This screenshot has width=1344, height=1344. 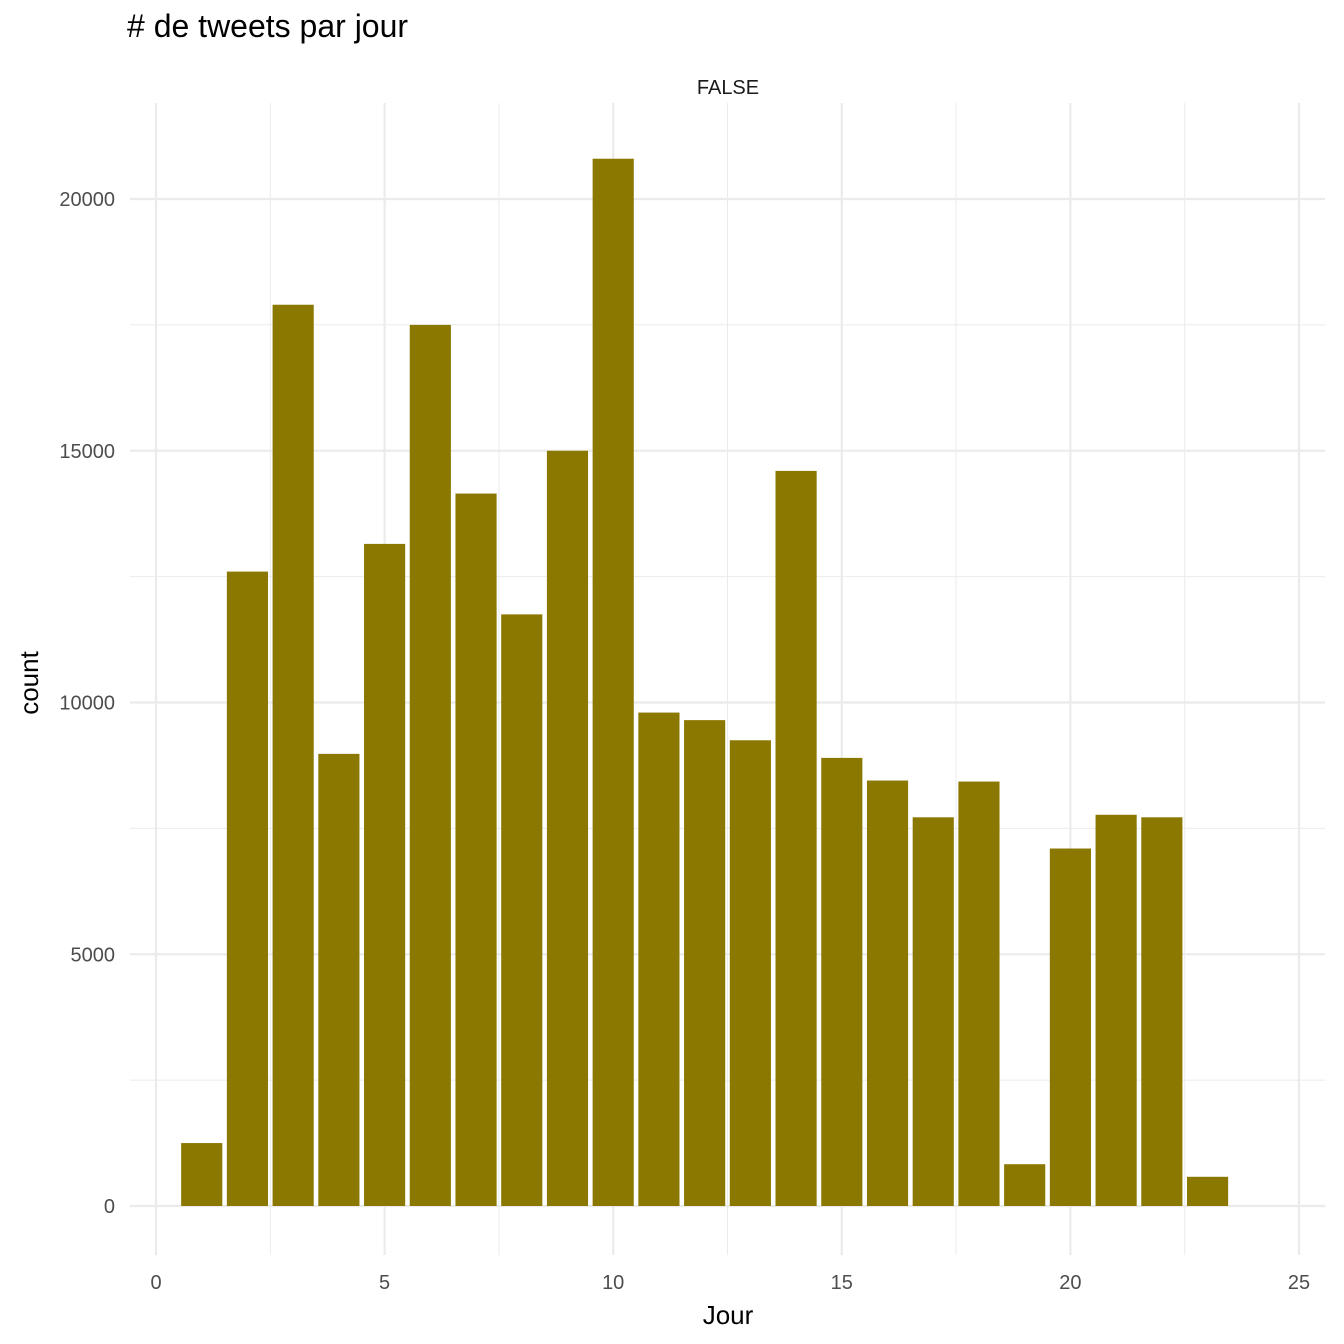 What do you see at coordinates (842, 1283) in the screenshot?
I see `x-tick-label: 15` at bounding box center [842, 1283].